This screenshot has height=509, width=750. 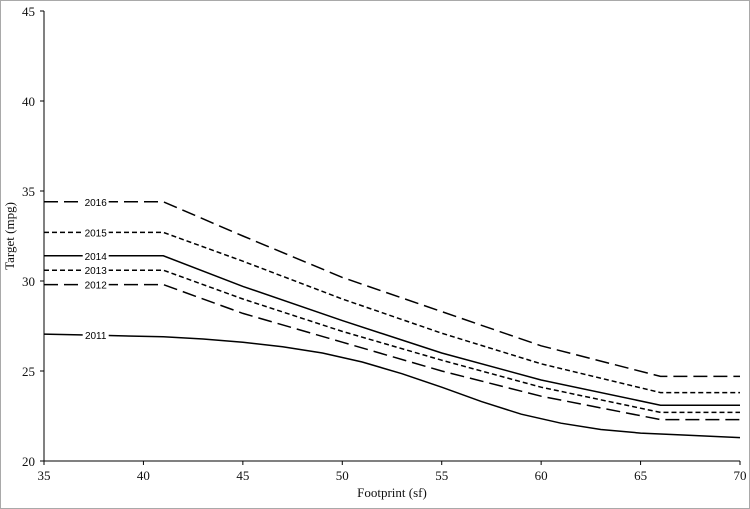 I want to click on y-tick-label: 30, so click(x=28, y=281).